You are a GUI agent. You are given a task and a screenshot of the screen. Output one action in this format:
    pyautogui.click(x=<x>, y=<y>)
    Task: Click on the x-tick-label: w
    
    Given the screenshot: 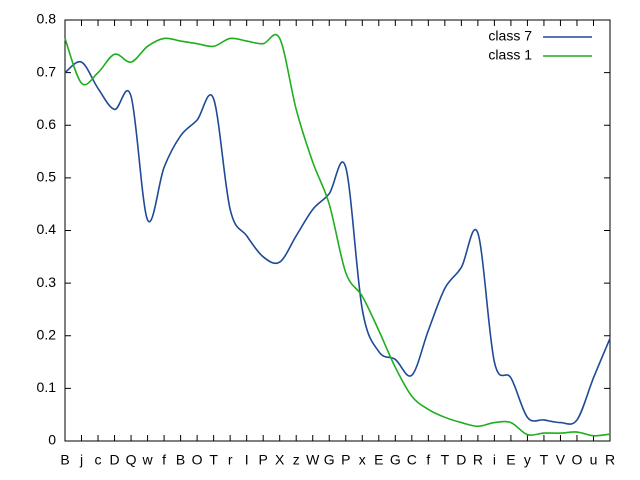 What is the action you would take?
    pyautogui.click(x=148, y=460)
    